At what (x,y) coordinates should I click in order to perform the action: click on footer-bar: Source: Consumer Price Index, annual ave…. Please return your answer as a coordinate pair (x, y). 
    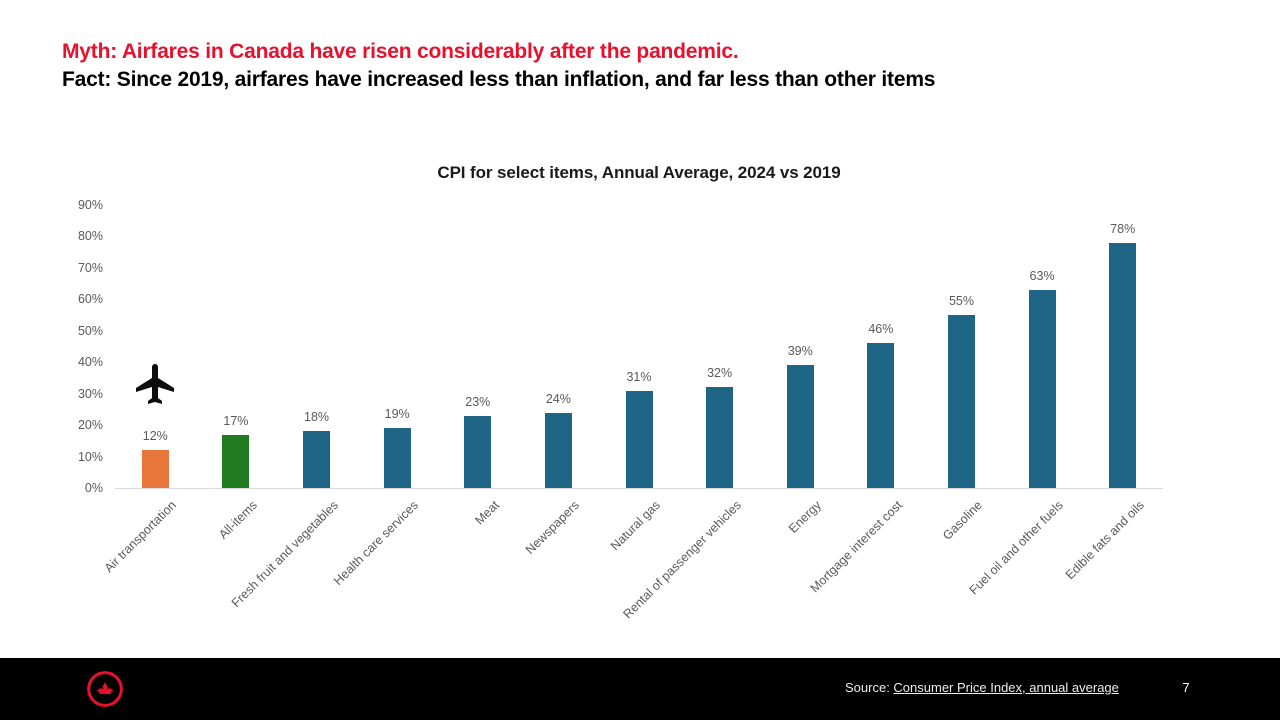
    Looking at the image, I should click on (640, 689).